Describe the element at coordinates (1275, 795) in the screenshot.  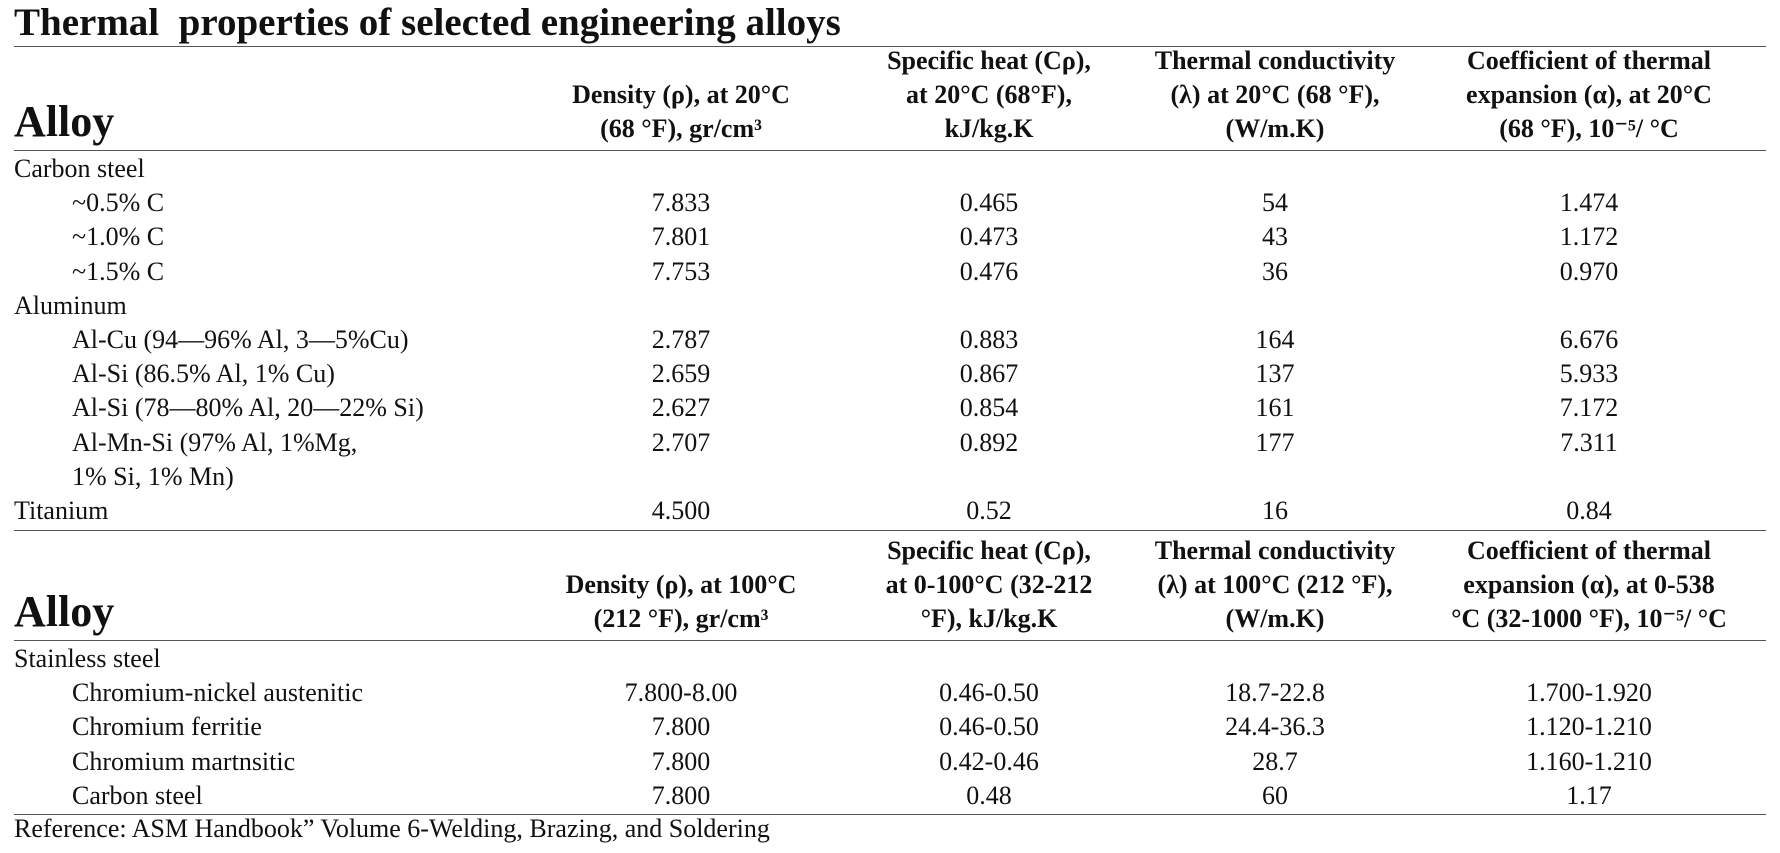
I see `conductivity-value: 60` at that location.